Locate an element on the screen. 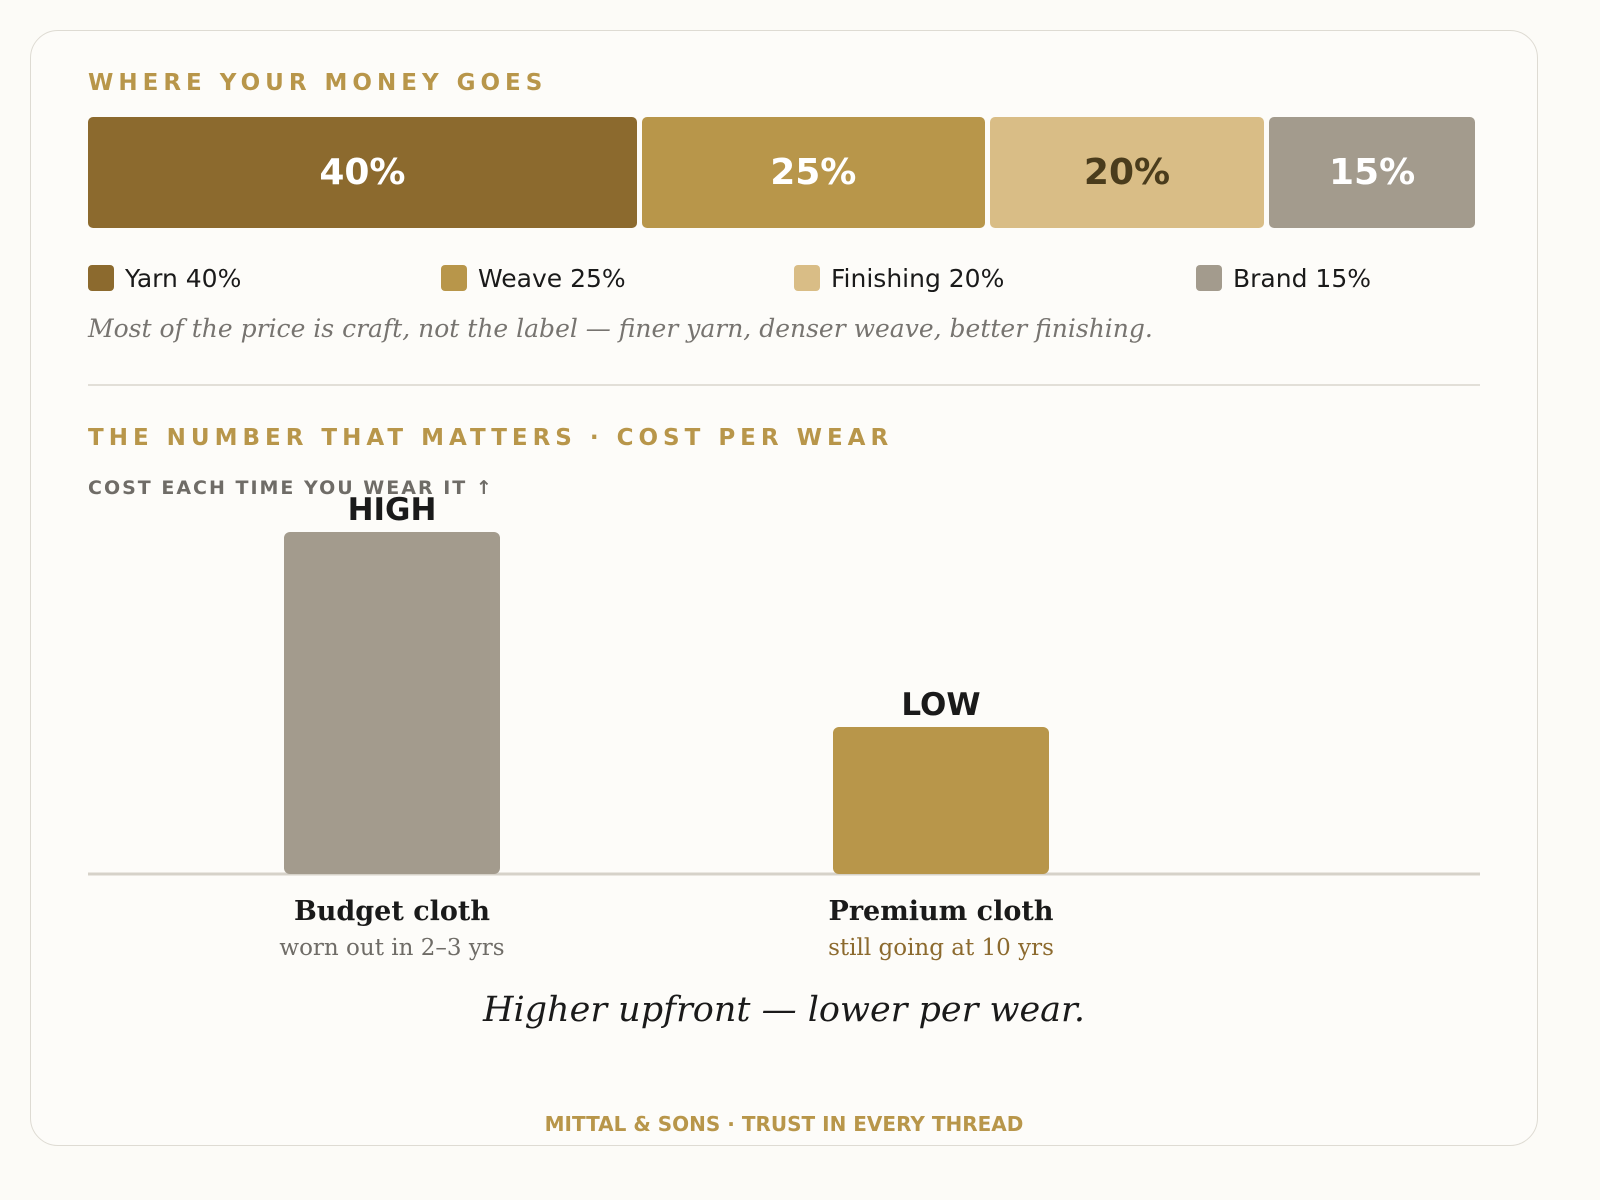  stack-segment-brand: 15% is located at coordinates (1372, 172).